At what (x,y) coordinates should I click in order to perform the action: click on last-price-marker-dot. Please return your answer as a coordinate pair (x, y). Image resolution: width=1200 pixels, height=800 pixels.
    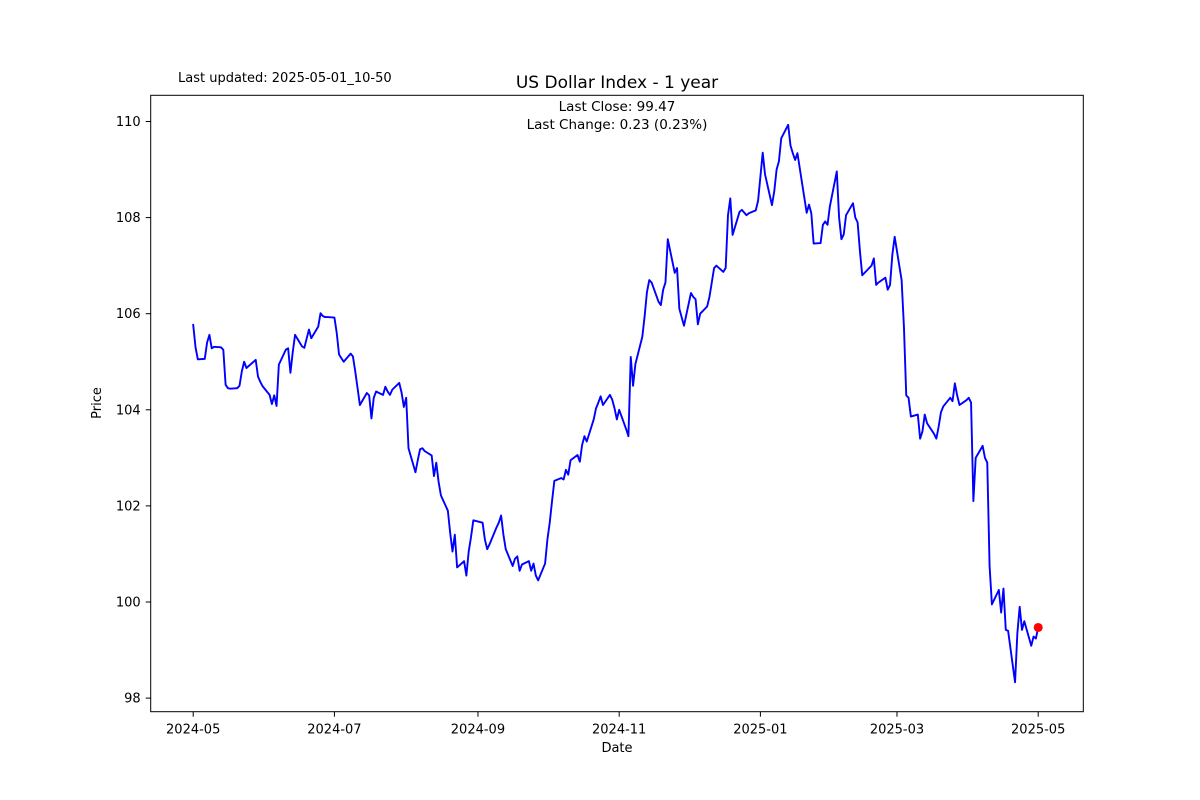
    Looking at the image, I should click on (1038, 627).